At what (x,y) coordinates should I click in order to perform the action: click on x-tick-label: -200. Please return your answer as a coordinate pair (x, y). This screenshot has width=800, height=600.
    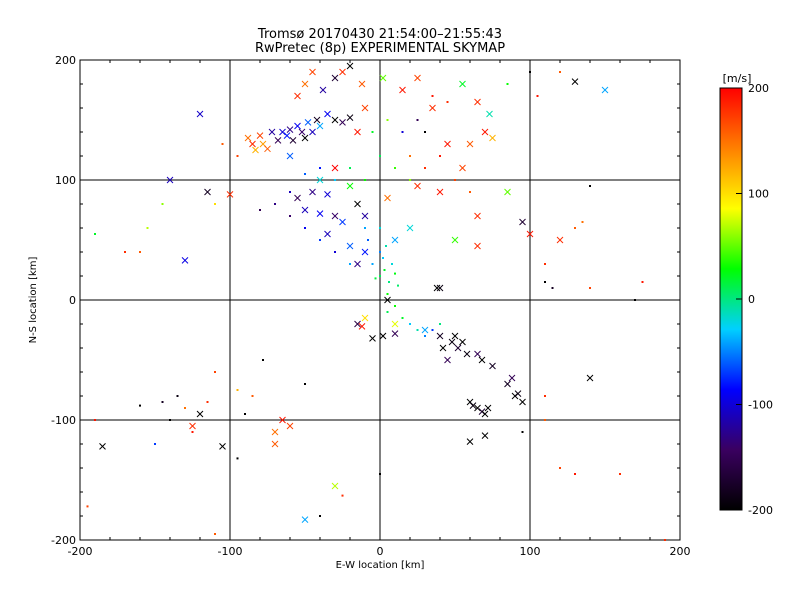
    Looking at the image, I should click on (80, 551).